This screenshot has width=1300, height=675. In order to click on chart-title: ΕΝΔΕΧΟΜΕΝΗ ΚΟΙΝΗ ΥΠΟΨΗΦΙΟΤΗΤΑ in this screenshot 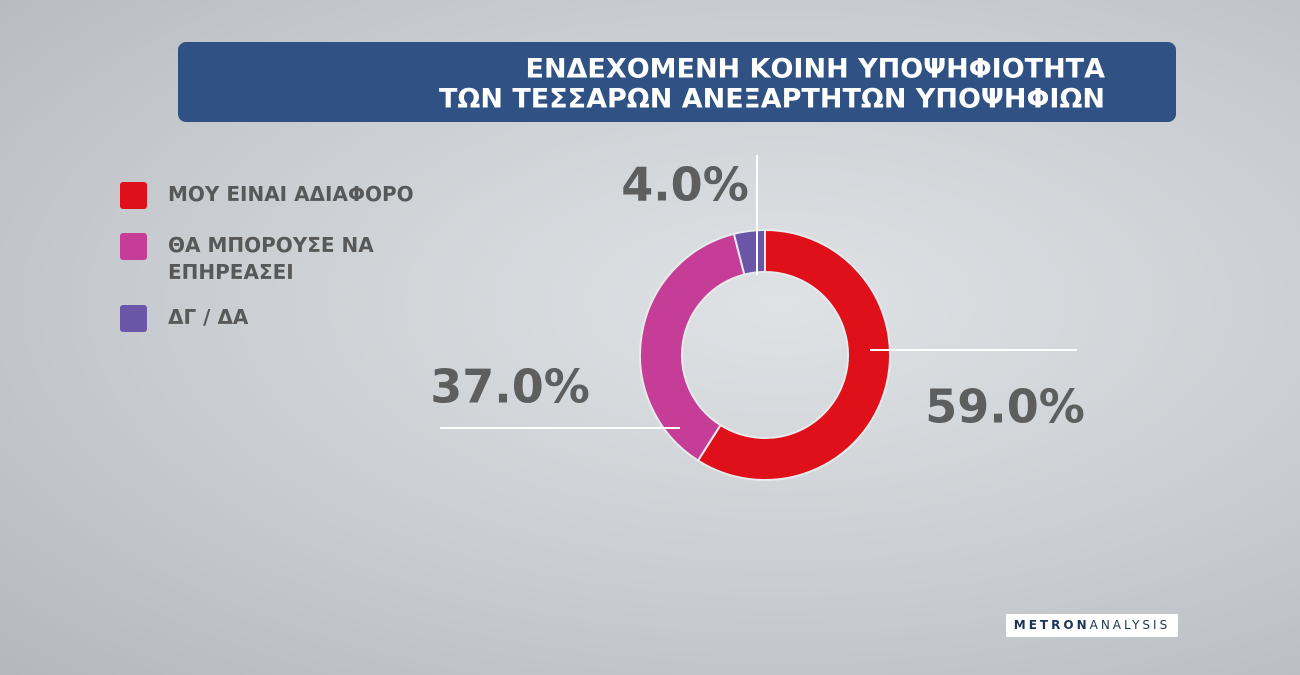, I will do `click(816, 69)`.